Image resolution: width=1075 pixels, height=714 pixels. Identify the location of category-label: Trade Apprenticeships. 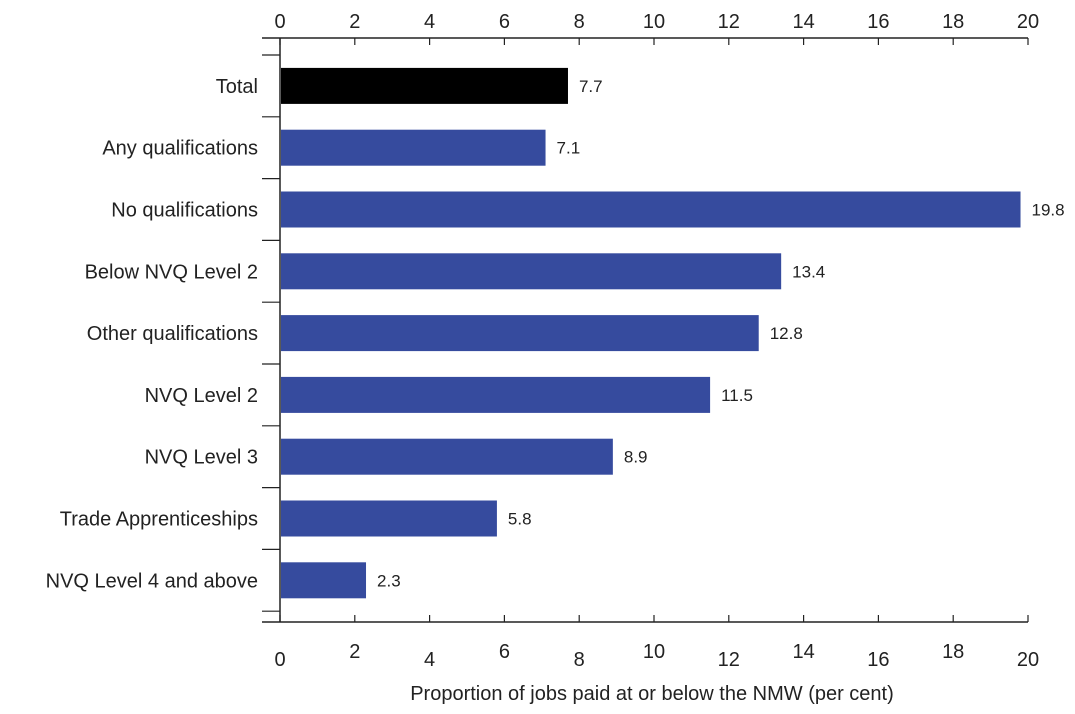
(159, 520).